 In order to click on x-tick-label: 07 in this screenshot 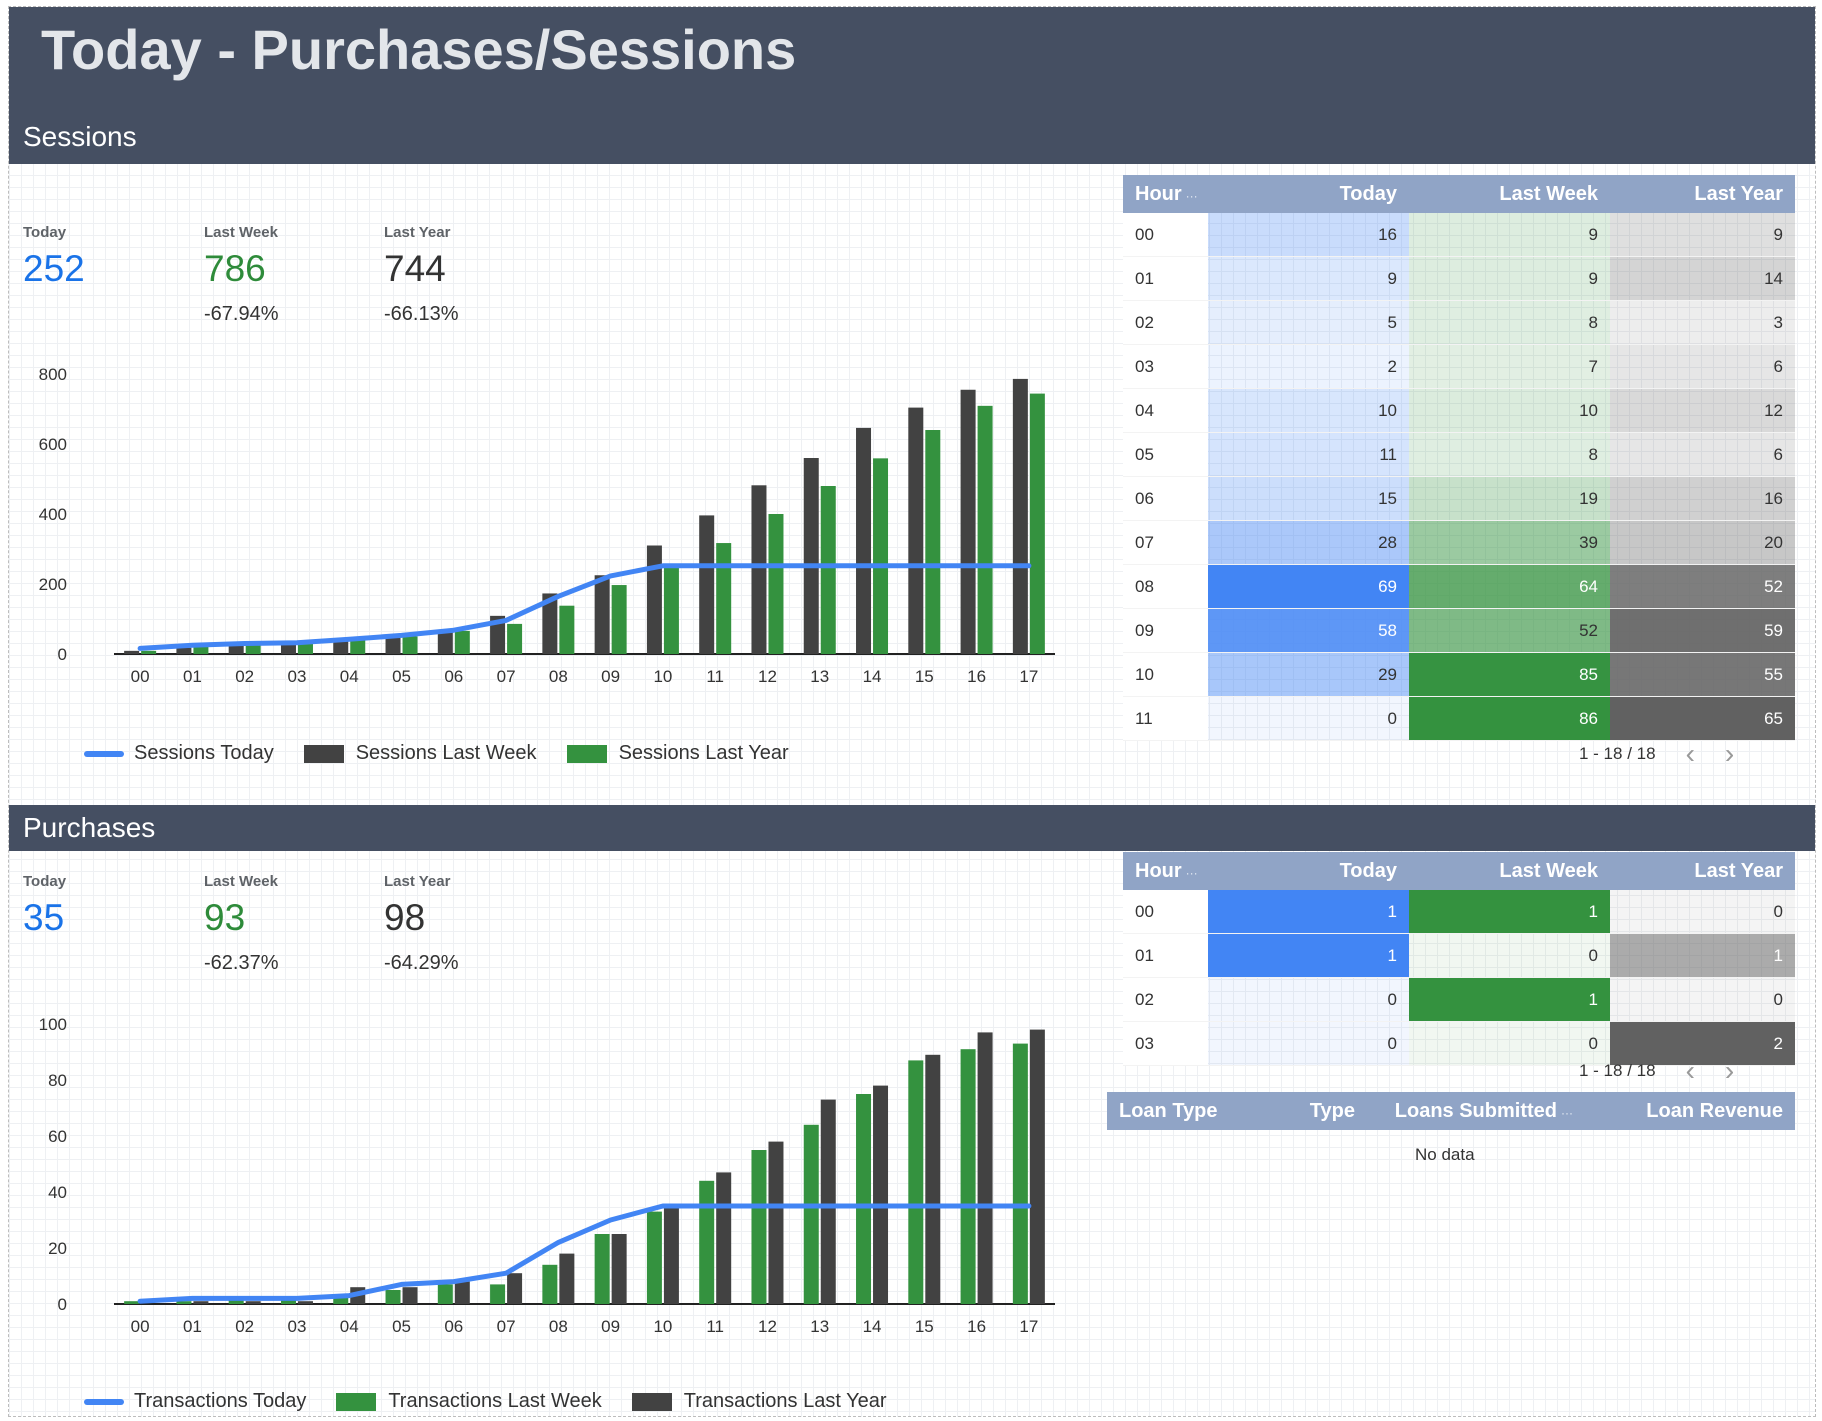, I will do `click(506, 676)`.